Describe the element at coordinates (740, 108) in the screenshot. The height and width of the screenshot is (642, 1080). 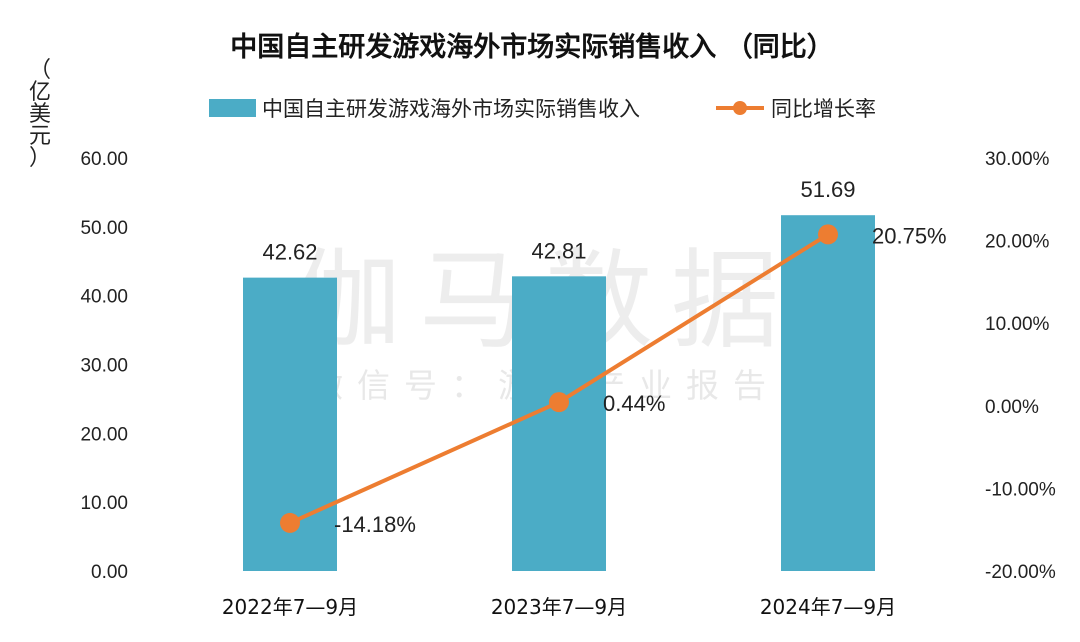
I see `legend-line-marker` at that location.